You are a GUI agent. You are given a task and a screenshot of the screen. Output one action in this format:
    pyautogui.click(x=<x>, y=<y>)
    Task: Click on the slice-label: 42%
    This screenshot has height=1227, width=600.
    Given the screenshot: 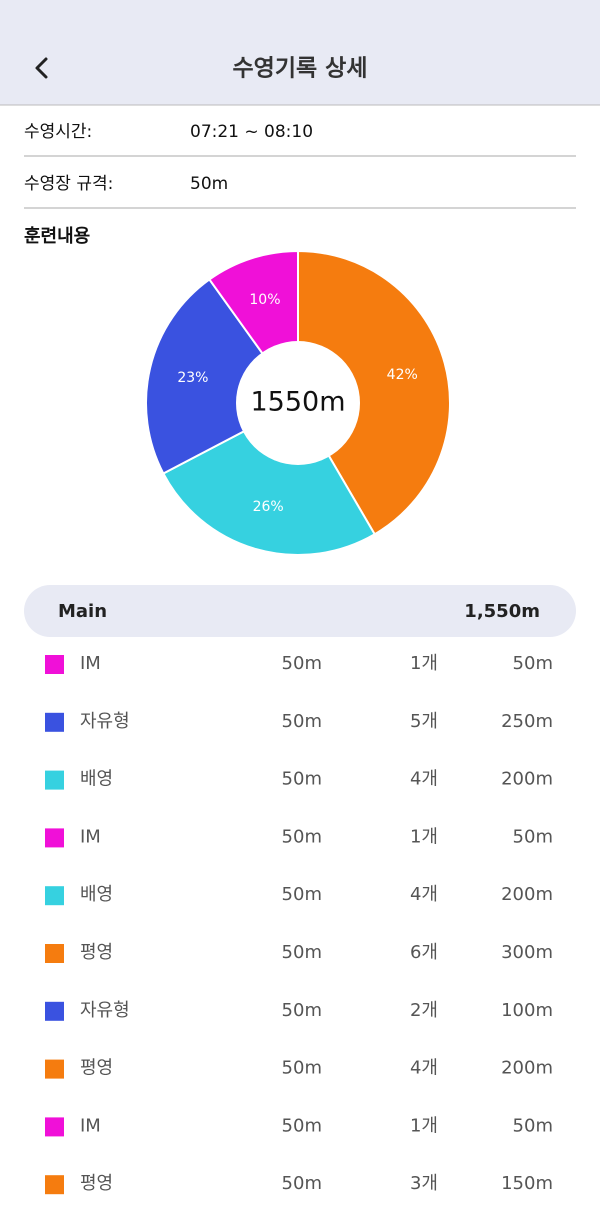 What is the action you would take?
    pyautogui.click(x=402, y=375)
    